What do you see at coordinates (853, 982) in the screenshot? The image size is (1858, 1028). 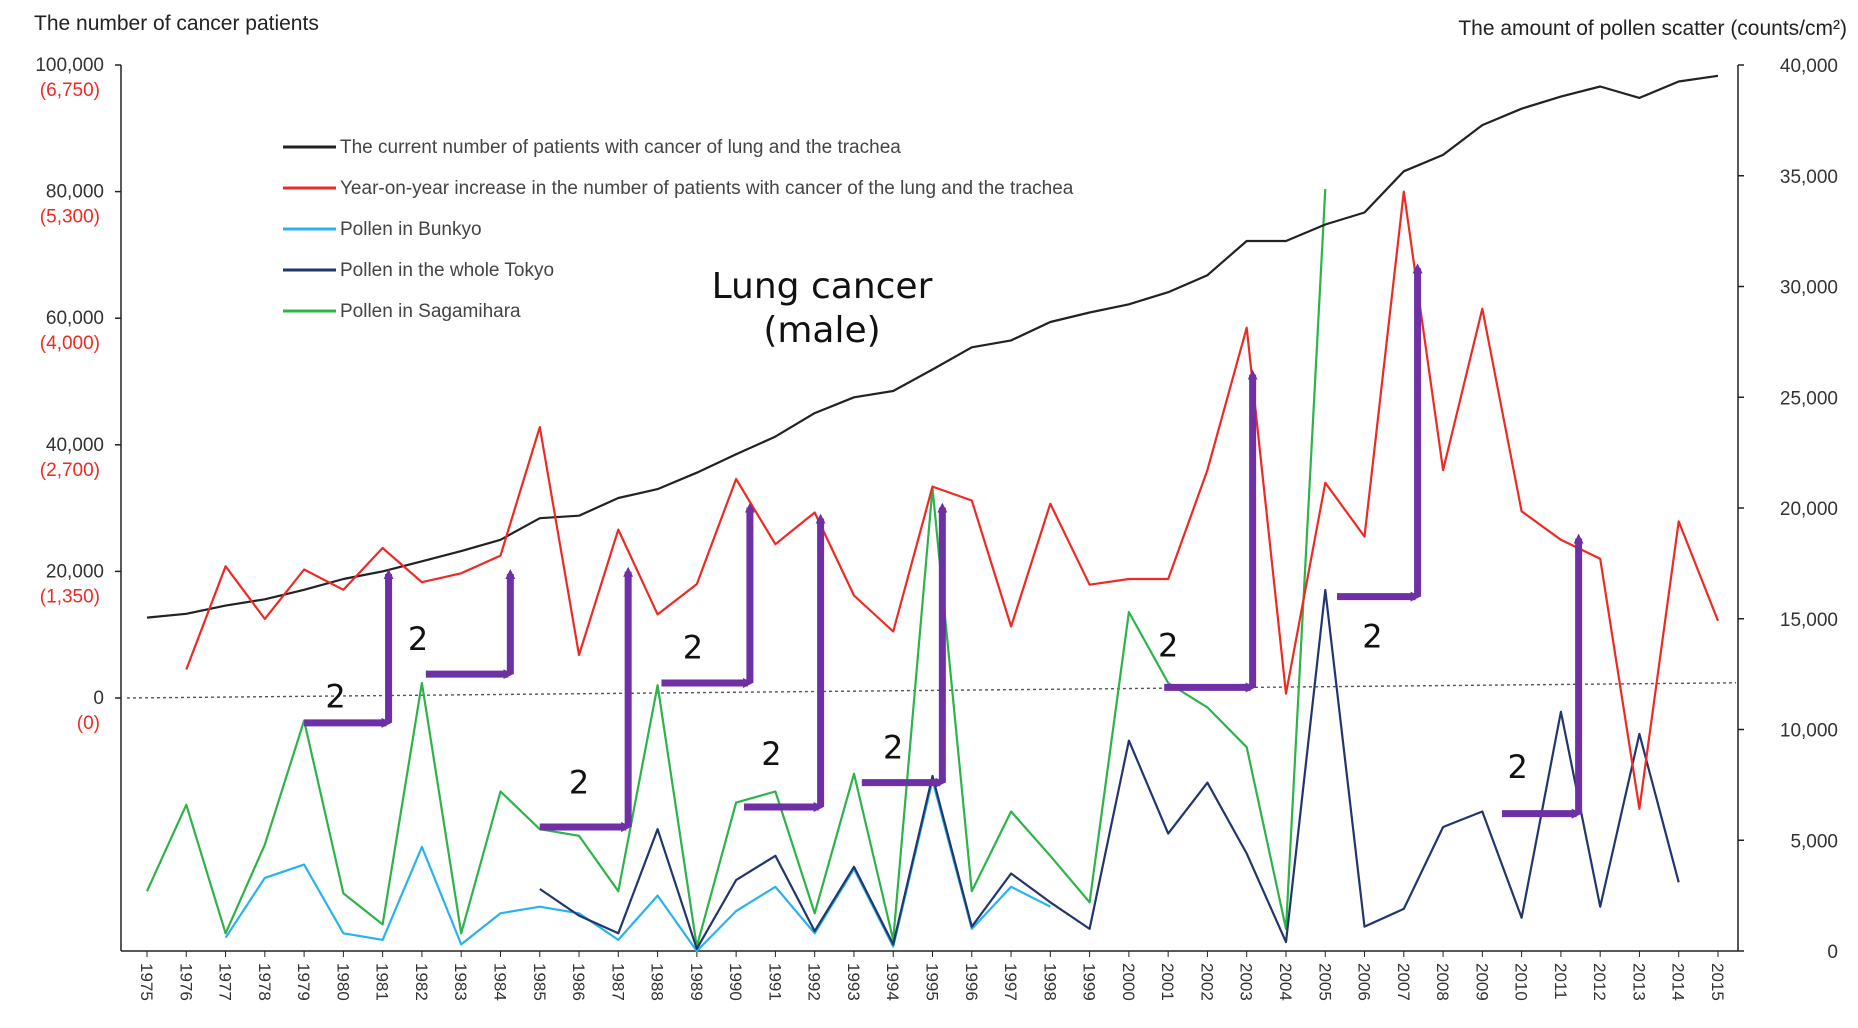 I see `x-tick-label: 1993` at bounding box center [853, 982].